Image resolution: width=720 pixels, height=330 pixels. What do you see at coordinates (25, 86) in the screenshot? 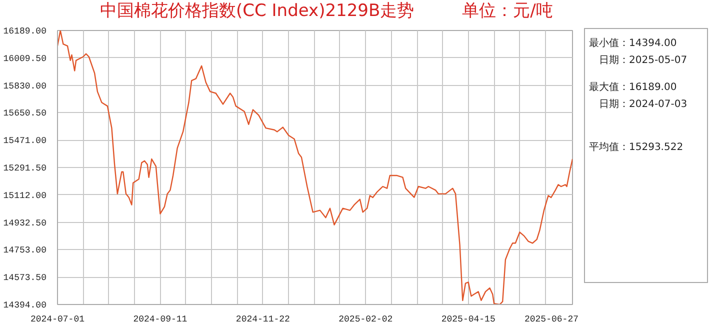
I see `y-tick-label: 15830.00` at bounding box center [25, 86].